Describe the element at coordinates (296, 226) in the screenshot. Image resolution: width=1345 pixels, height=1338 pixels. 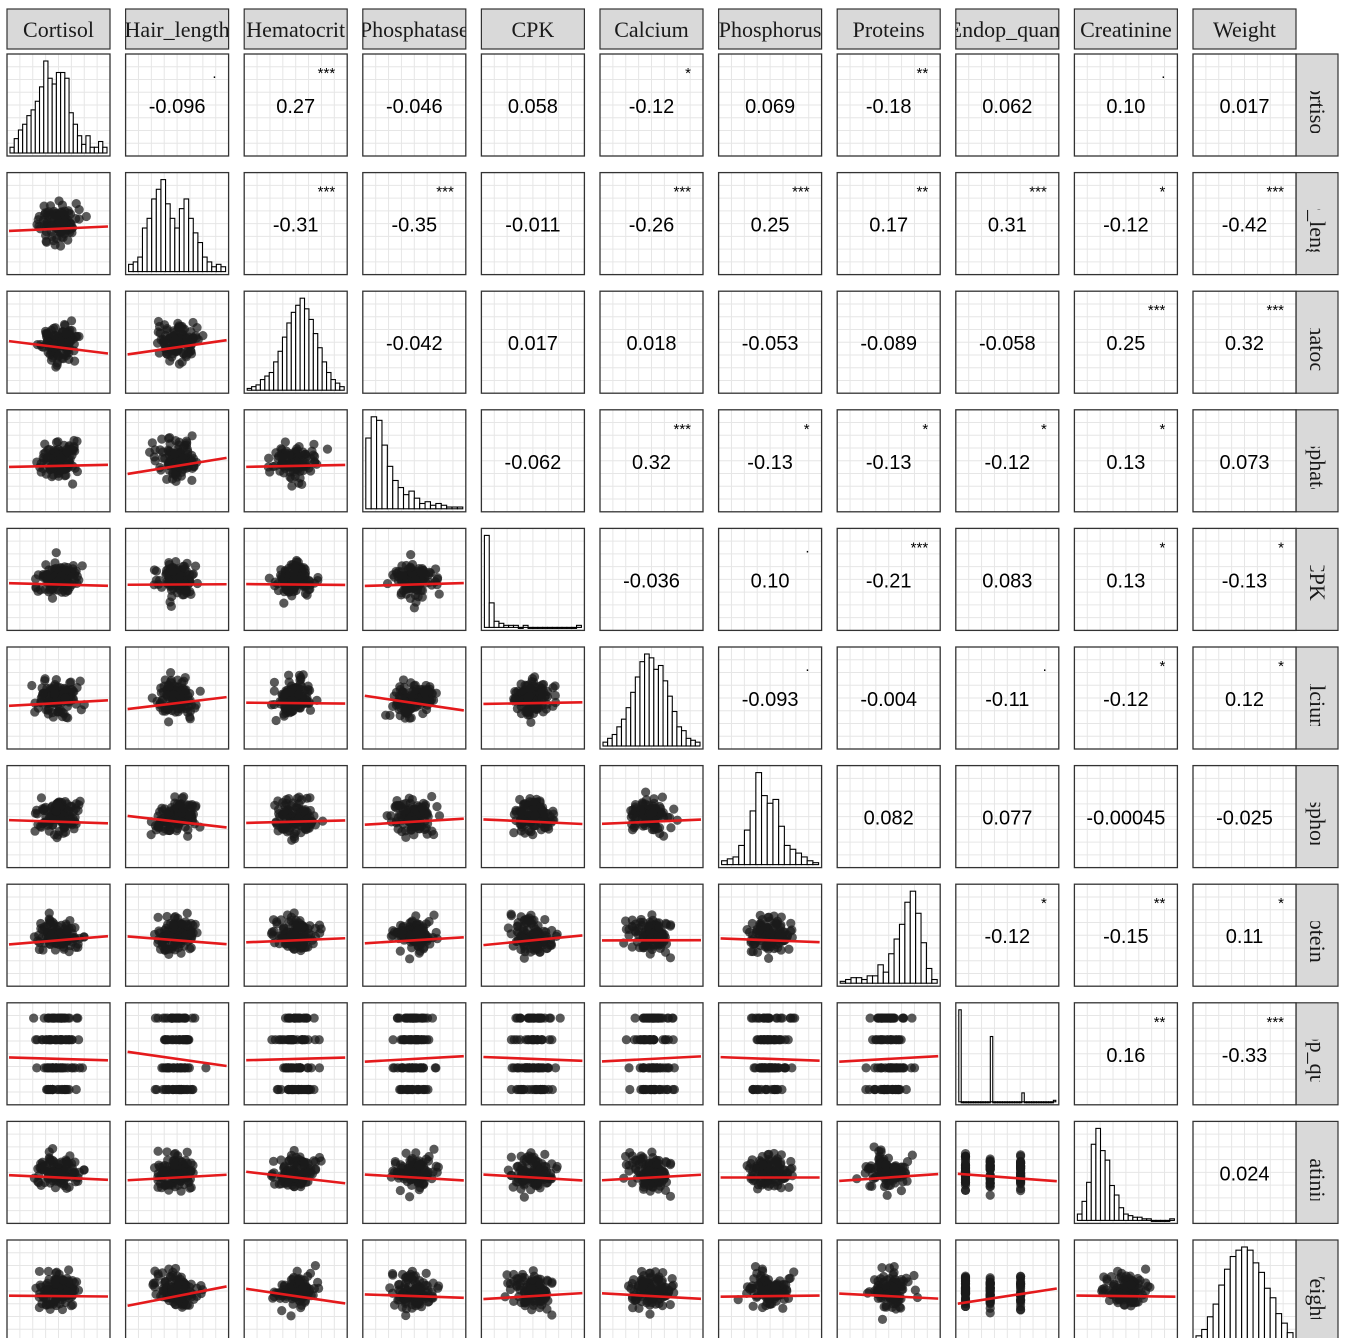
I see `correlation-value: -0.31` at that location.